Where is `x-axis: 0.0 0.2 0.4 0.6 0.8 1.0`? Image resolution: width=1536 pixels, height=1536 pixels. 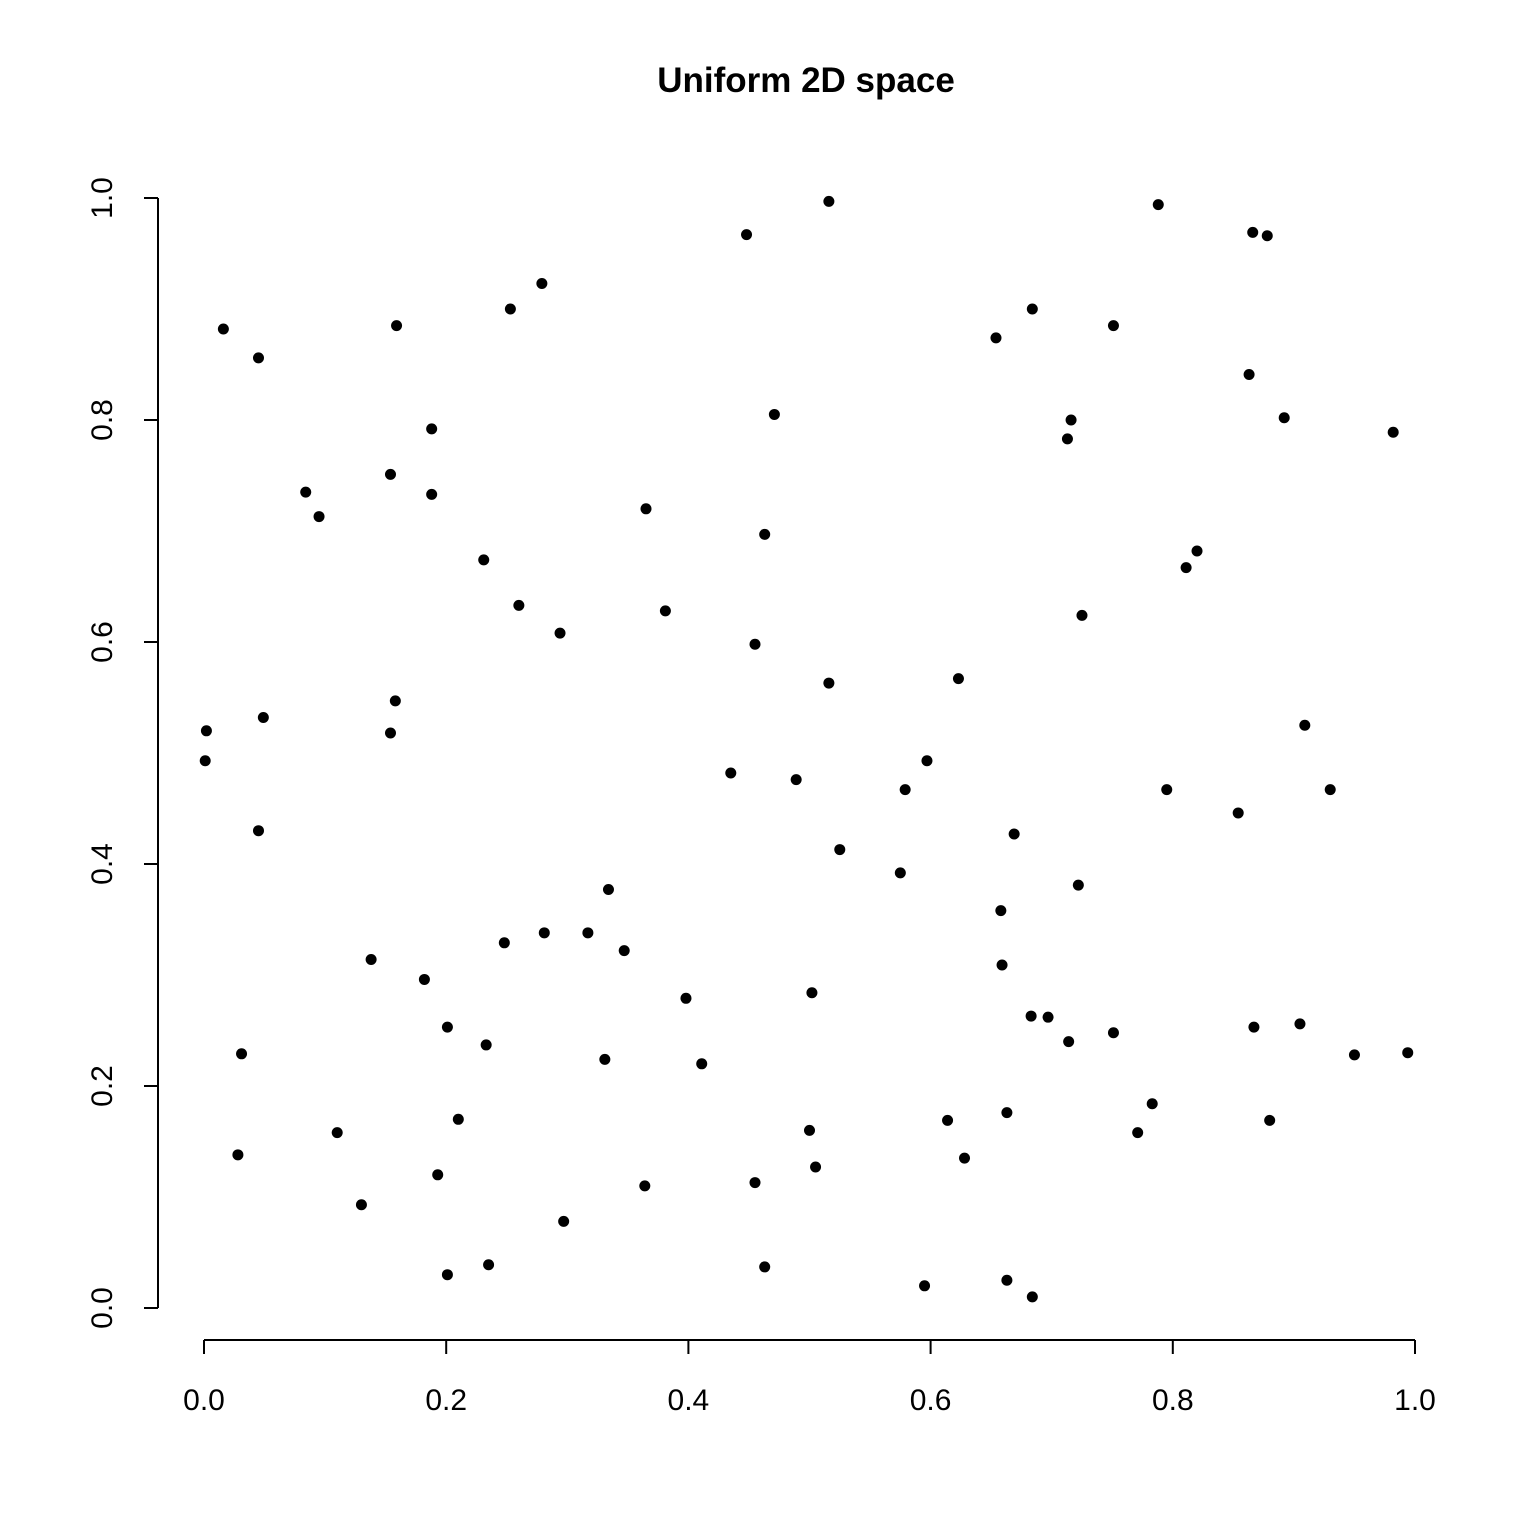 x-axis: 0.0 0.2 0.4 0.6 0.8 1.0 is located at coordinates (809, 1378).